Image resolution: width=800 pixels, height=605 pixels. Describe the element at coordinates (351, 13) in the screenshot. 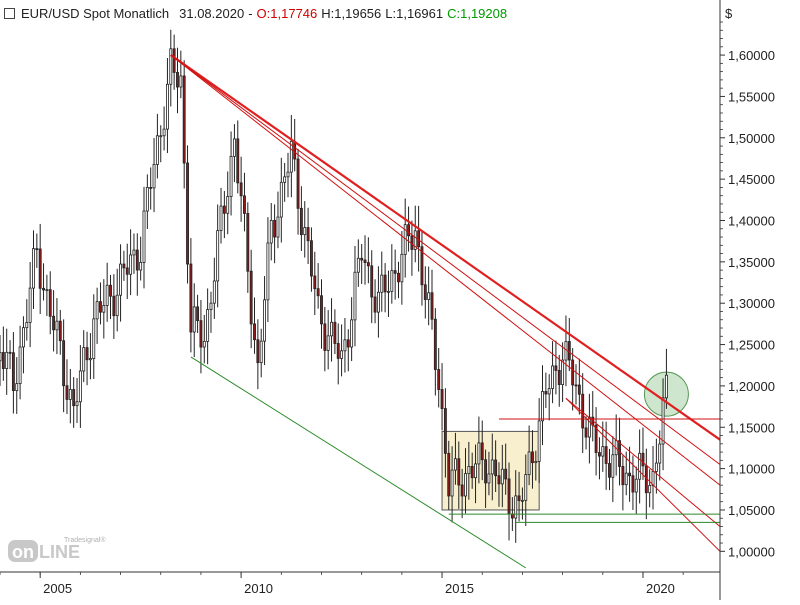

I see `high-value: H:1,19656` at that location.